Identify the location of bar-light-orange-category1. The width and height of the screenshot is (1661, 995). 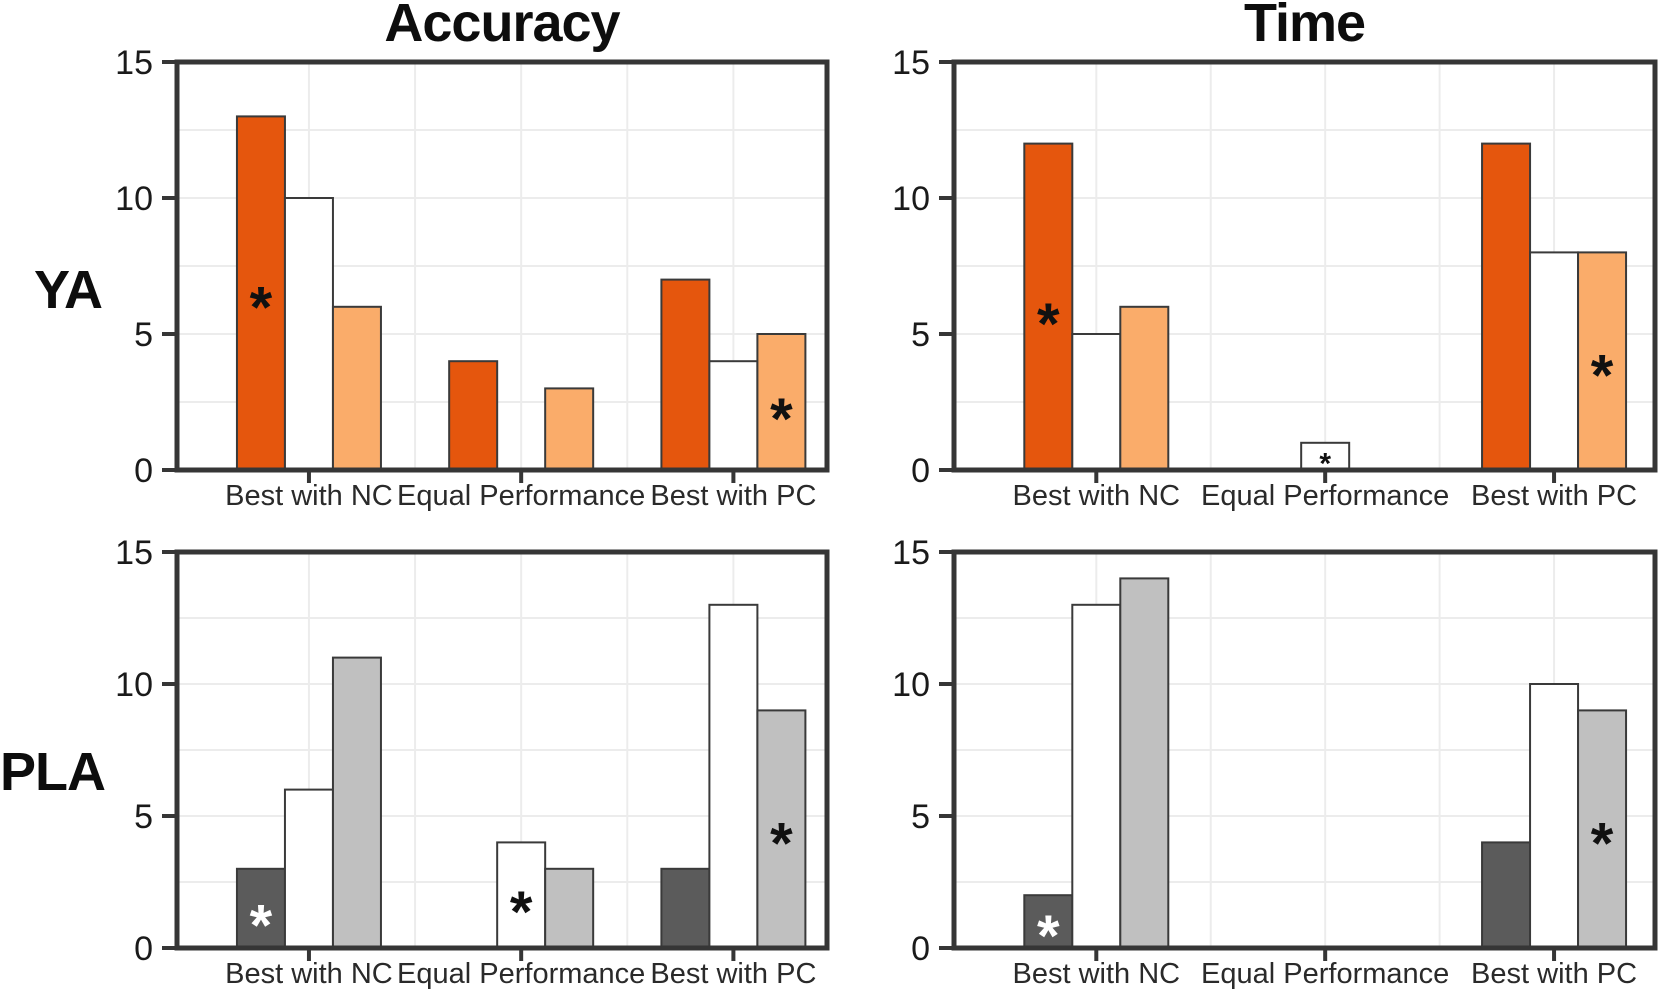
(569, 429).